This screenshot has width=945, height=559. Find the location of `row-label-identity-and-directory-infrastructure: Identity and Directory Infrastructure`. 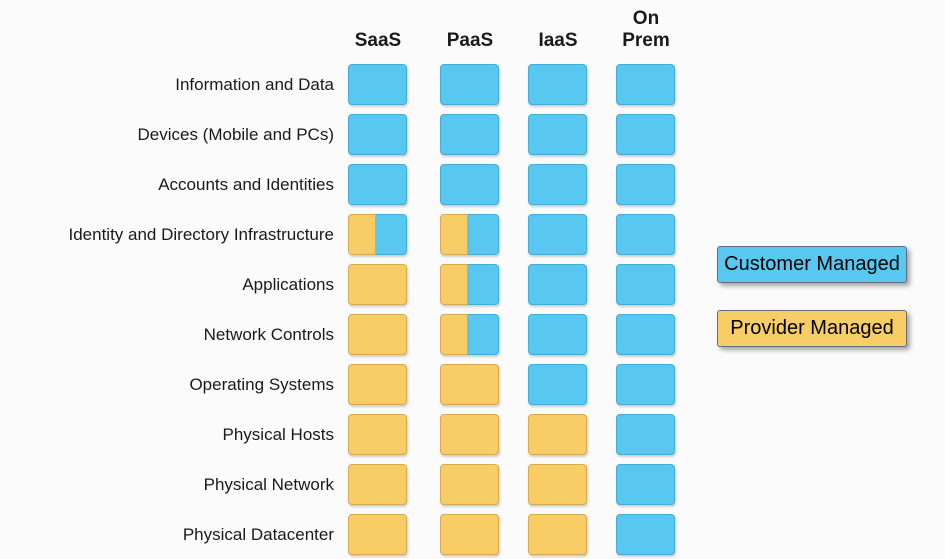

row-label-identity-and-directory-infrastructure: Identity and Directory Infrastructure is located at coordinates (201, 234).